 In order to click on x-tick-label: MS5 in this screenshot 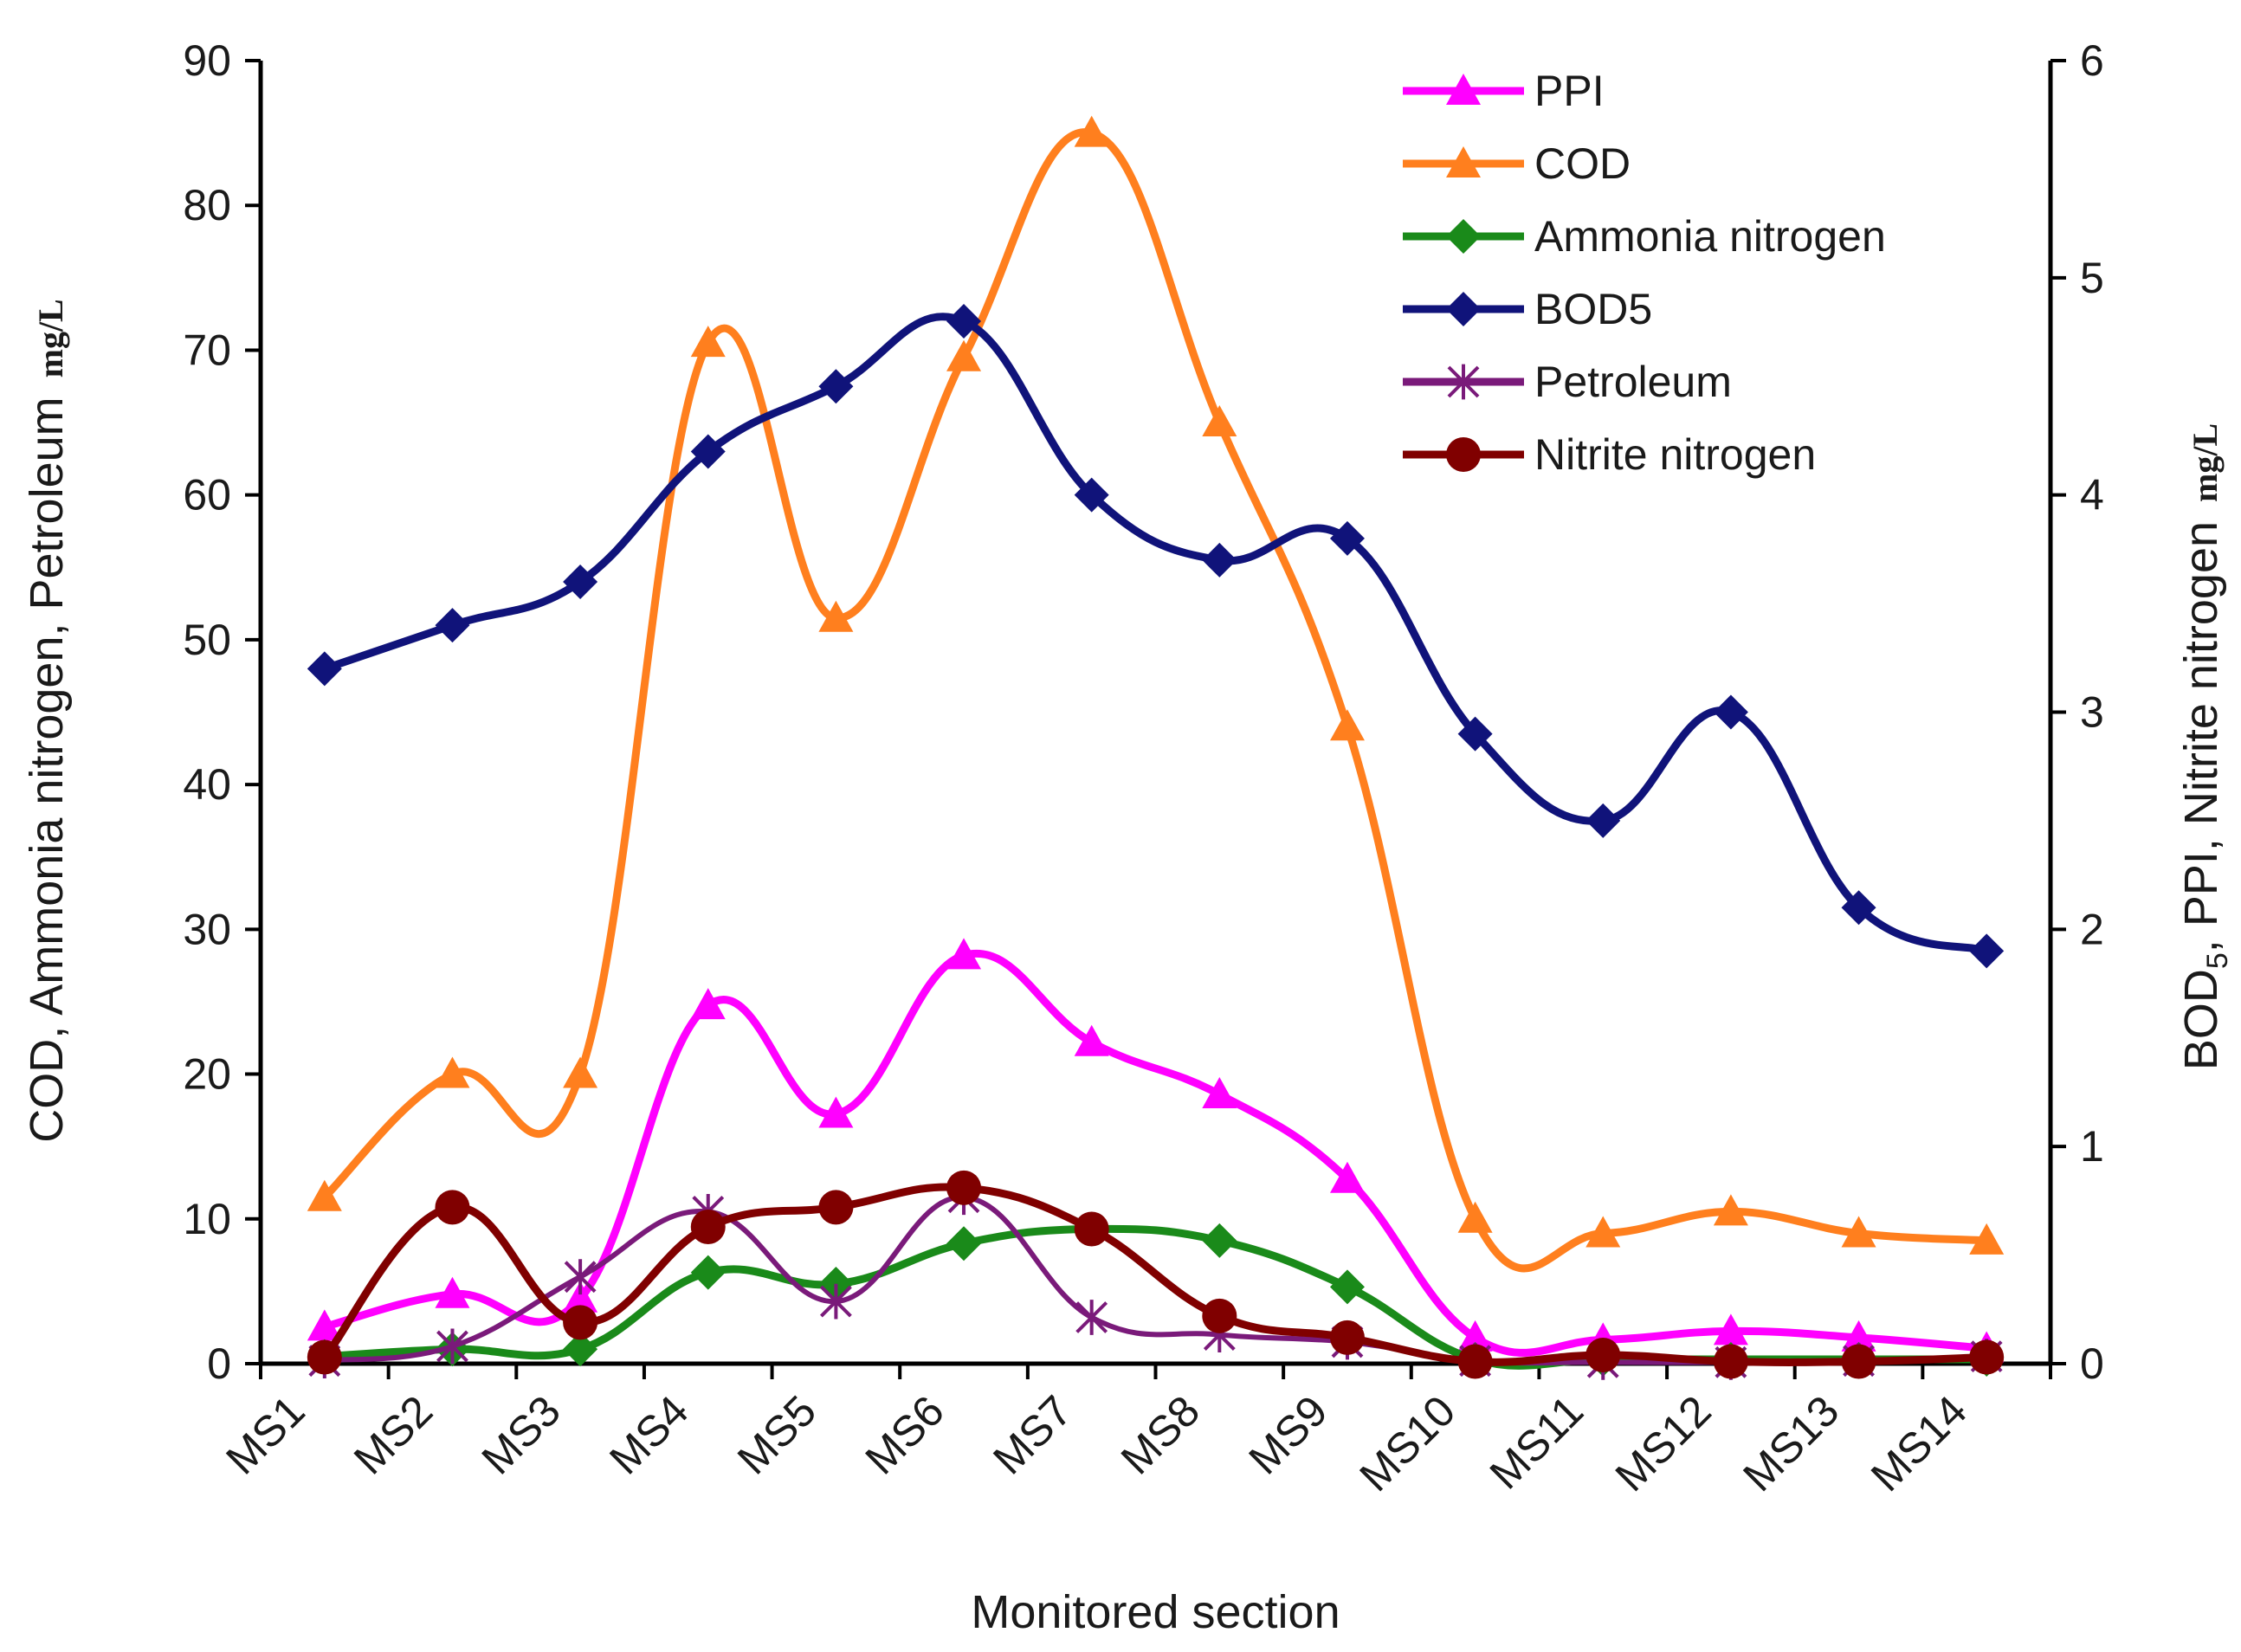, I will do `click(776, 1434)`.